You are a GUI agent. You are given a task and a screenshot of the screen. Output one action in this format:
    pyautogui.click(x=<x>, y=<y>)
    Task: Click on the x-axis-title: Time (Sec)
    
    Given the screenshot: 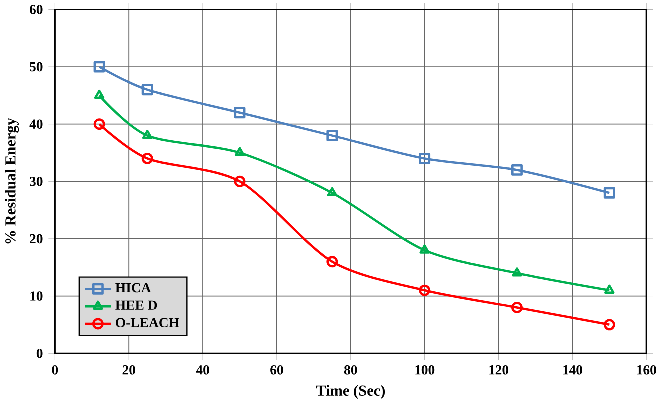 What is the action you would take?
    pyautogui.click(x=351, y=392)
    